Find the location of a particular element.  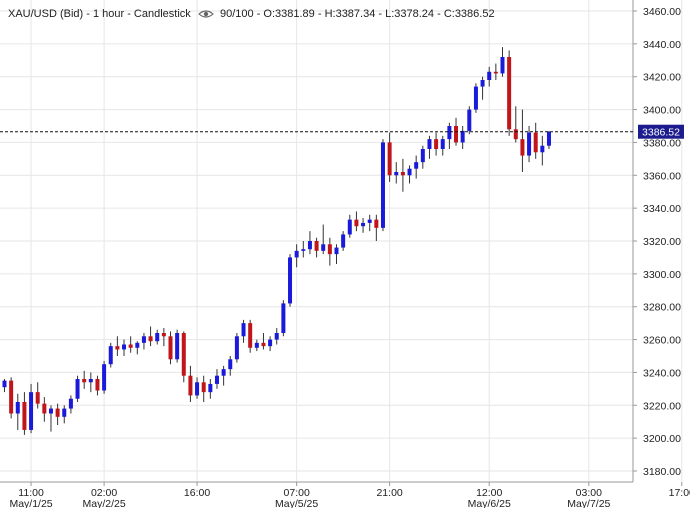

x-tick-label-date: May/5/25 is located at coordinates (296, 503).